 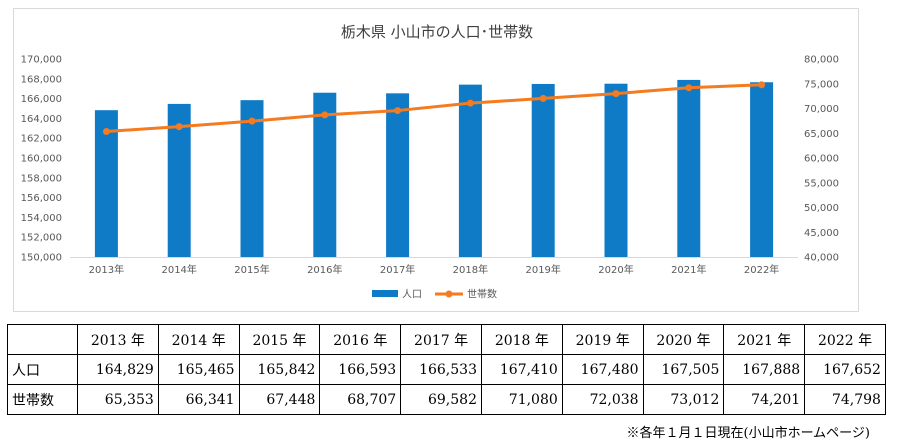 What do you see at coordinates (41, 198) in the screenshot?
I see `y-left-tick-label: 156,000` at bounding box center [41, 198].